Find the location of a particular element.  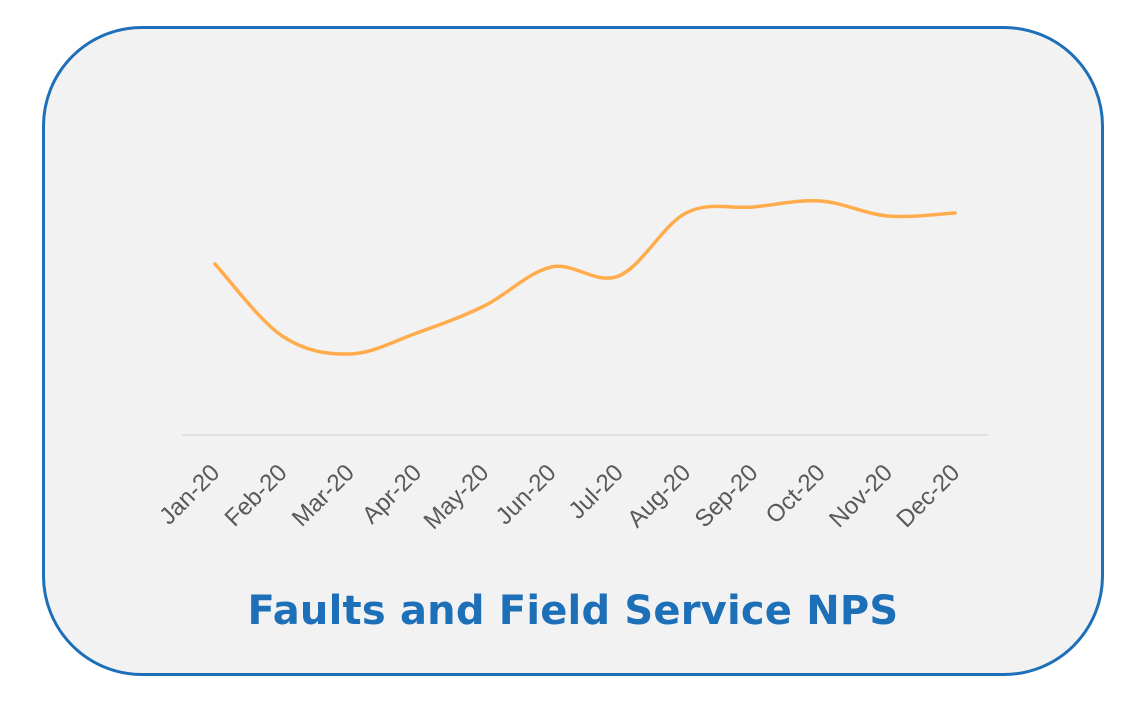

data-points is located at coordinates (585, 277).